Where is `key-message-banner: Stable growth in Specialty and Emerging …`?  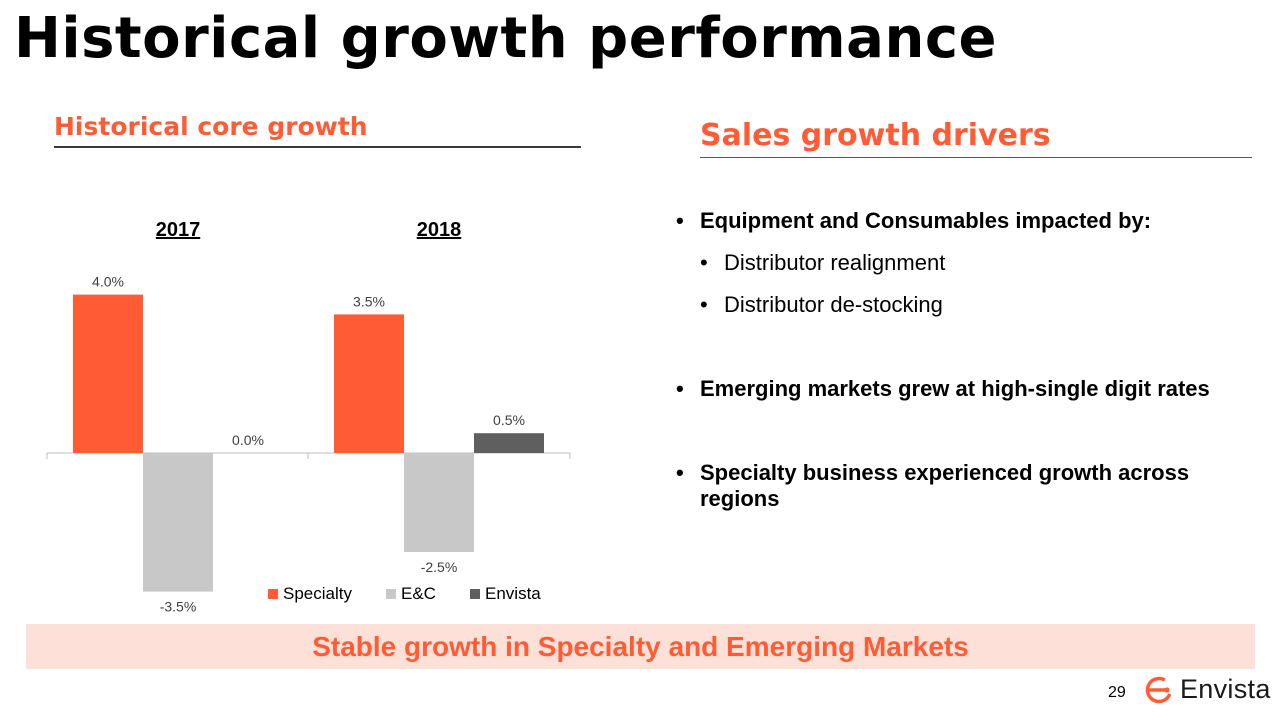
key-message-banner: Stable growth in Specialty and Emerging … is located at coordinates (640, 646).